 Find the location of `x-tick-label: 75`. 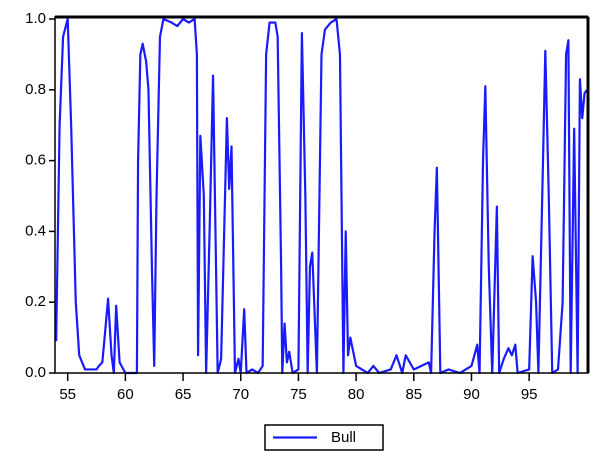

x-tick-label: 75 is located at coordinates (298, 394).